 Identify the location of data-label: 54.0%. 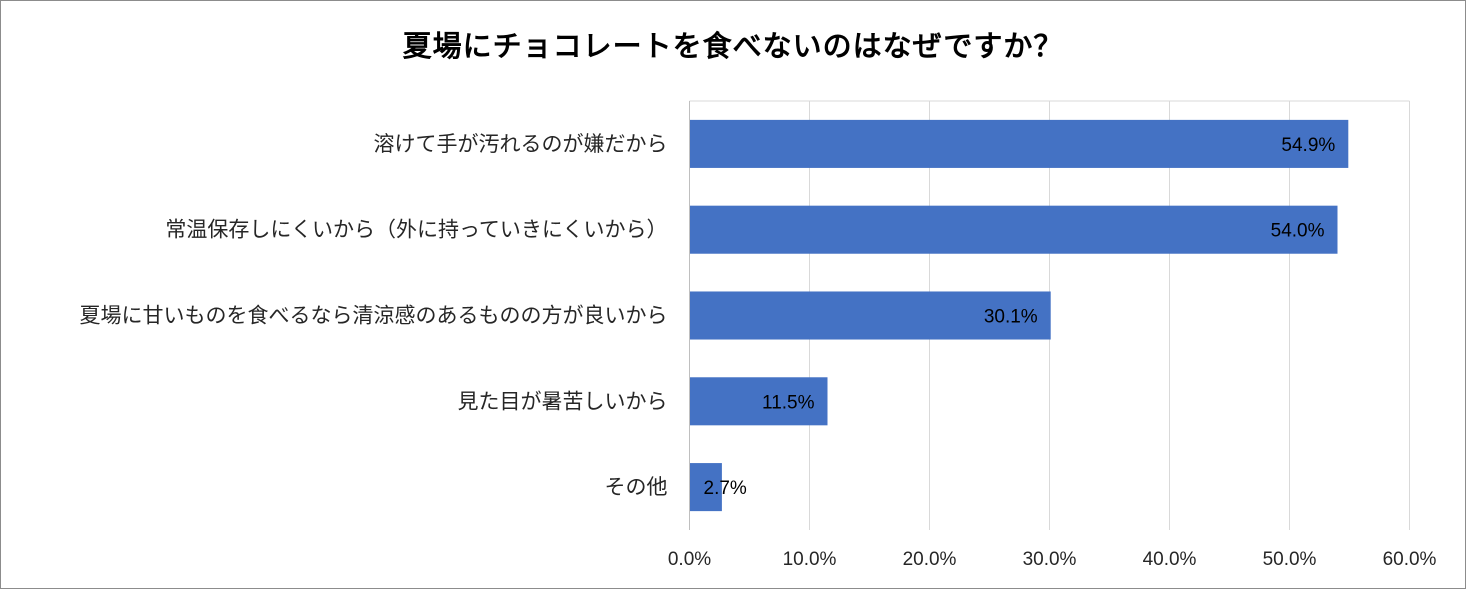
(1298, 231).